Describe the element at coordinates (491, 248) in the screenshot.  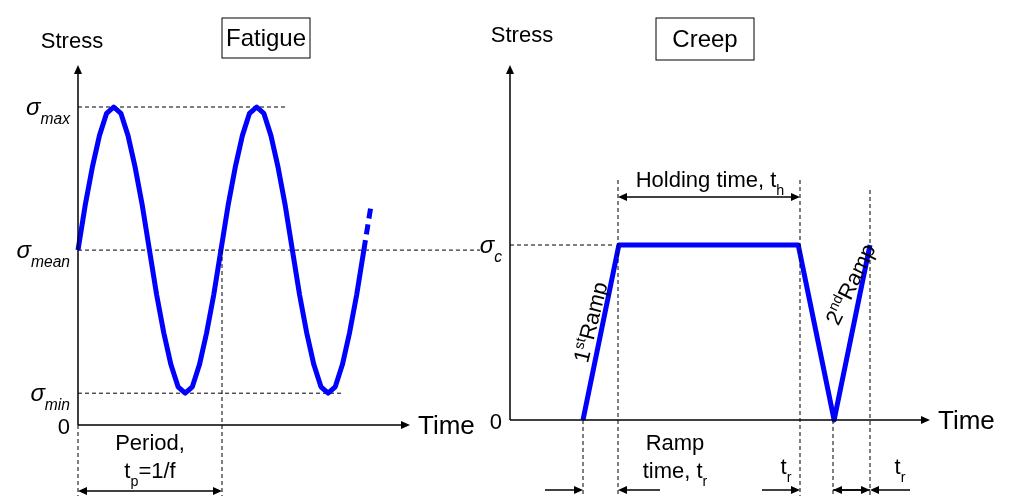
I see `ref-line-label: σ$_{c}$` at that location.